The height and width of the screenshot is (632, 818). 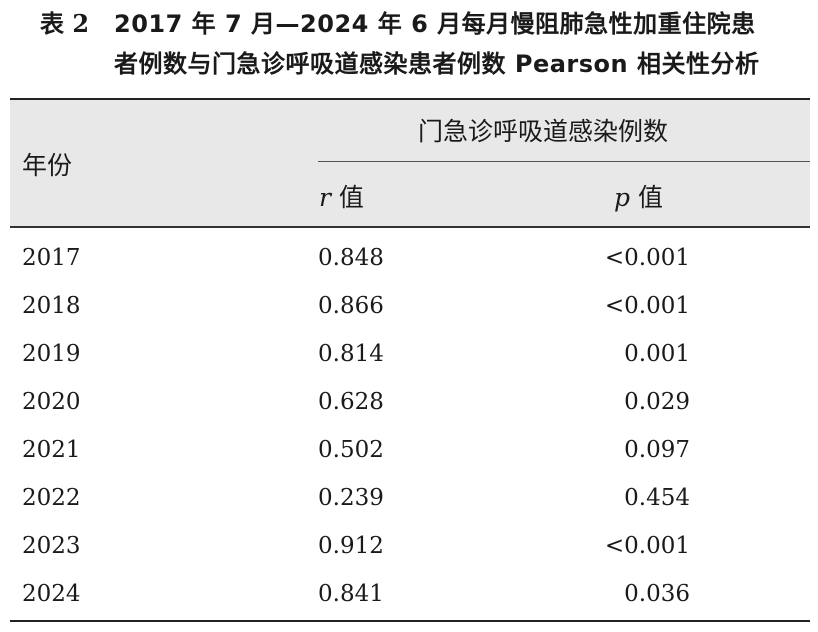 I want to click on table-title-line-2: 者例数与门急诊呼吸道感染患者例数 Pearson 相关性分析, so click(x=437, y=64).